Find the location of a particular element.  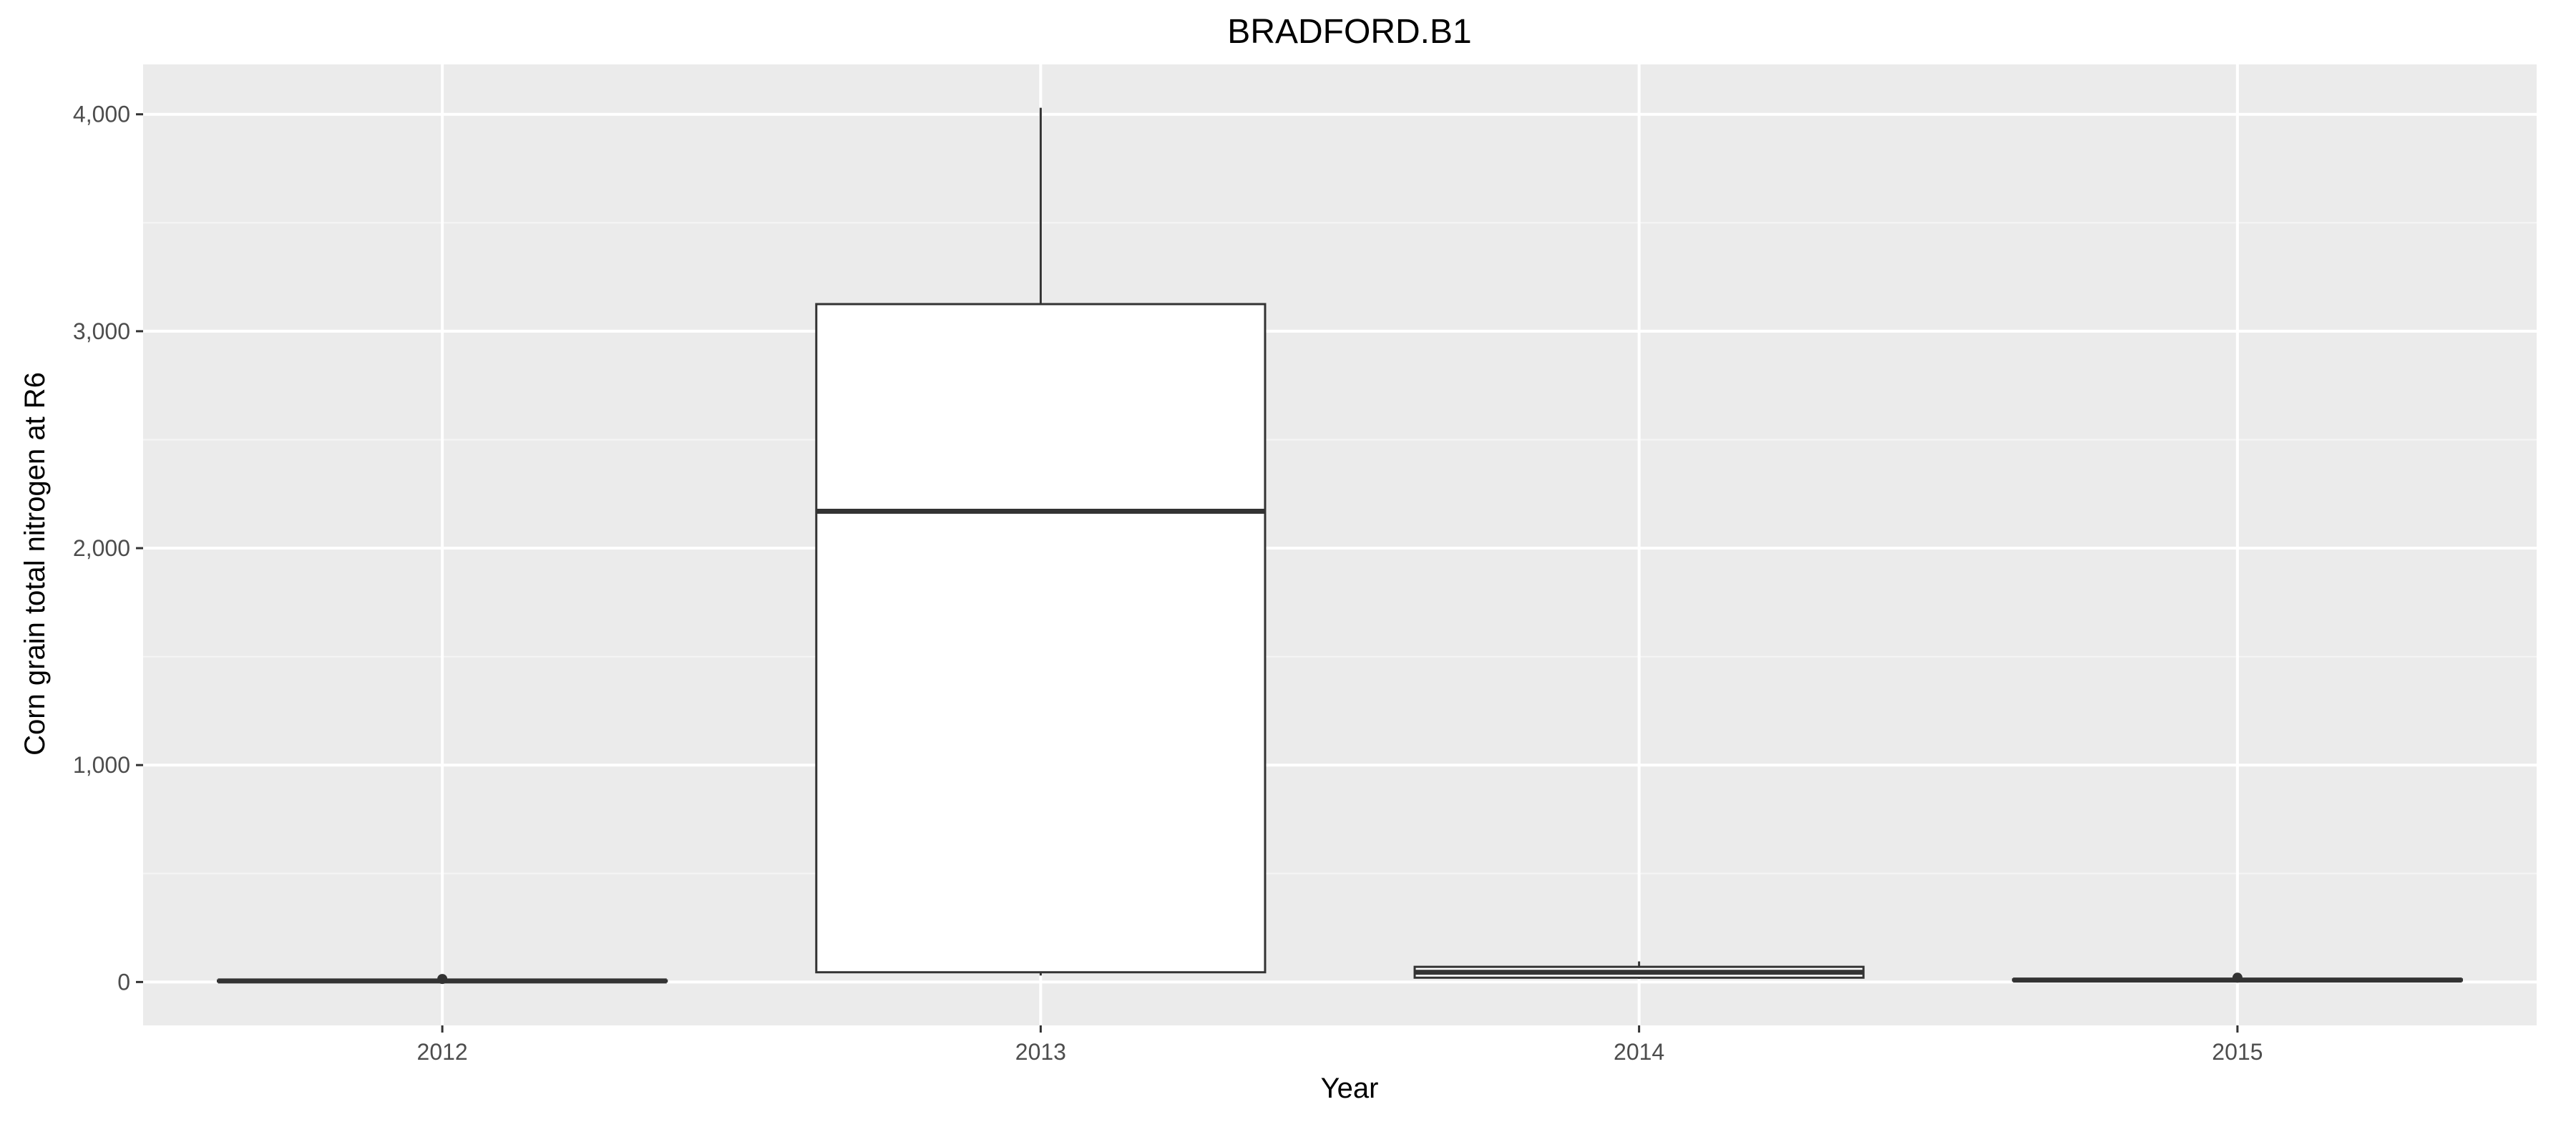

y-tick-label: 1,000 is located at coordinates (101, 765).